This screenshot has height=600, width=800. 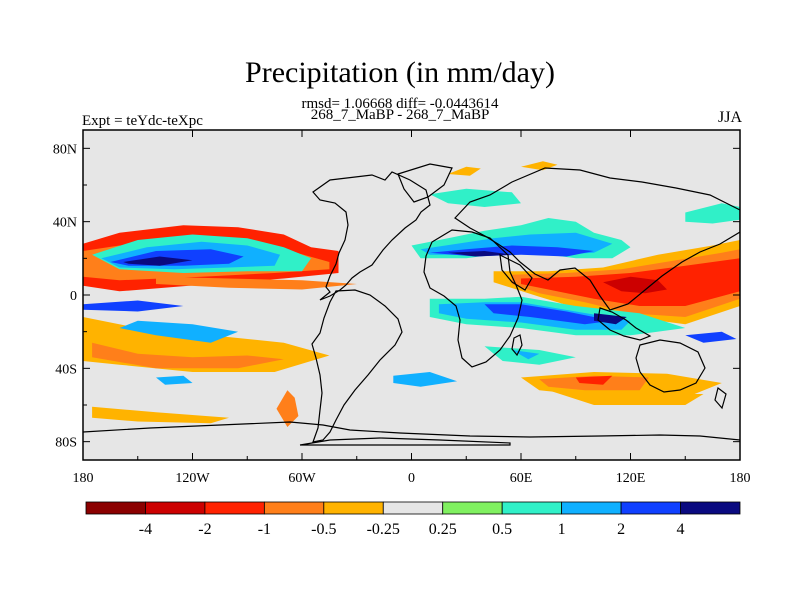 I want to click on colorbar-label: 4, so click(x=681, y=529).